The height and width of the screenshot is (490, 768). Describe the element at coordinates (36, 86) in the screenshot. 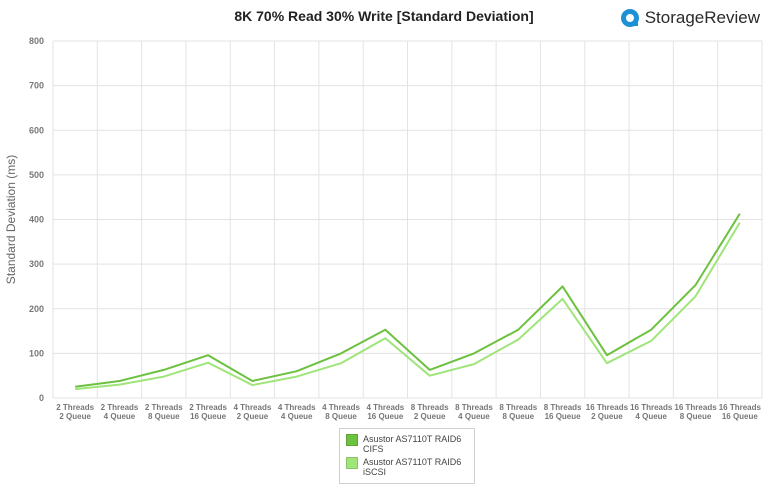

I see `y-tick-label: 700` at that location.